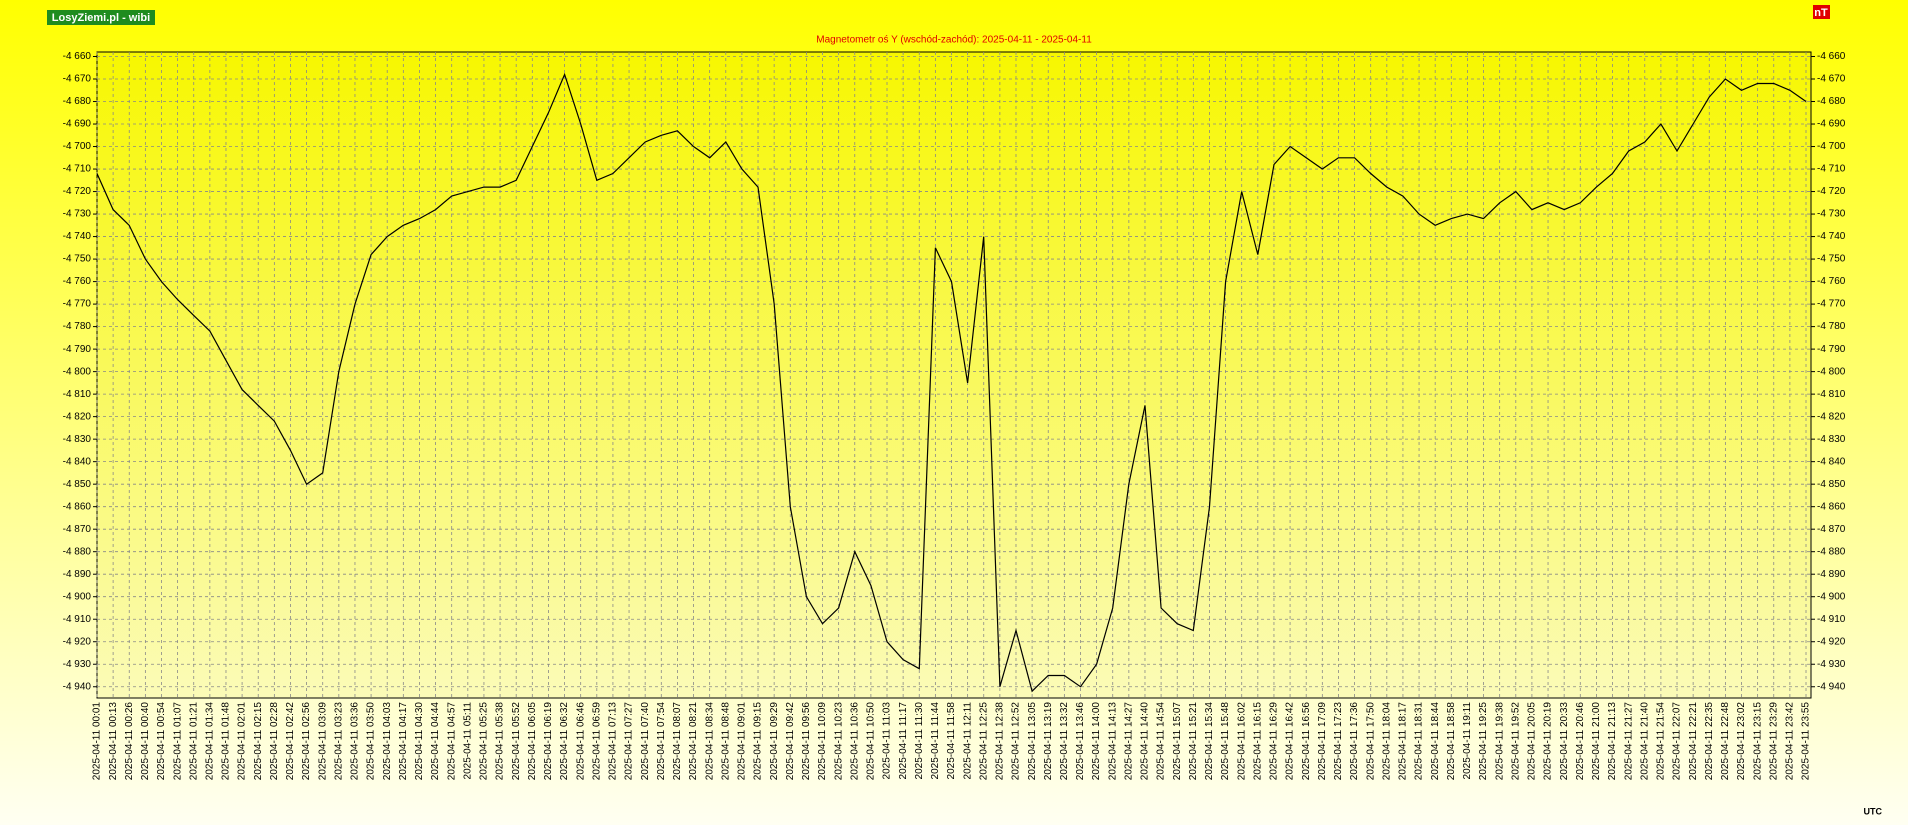 The width and height of the screenshot is (1908, 830). I want to click on x-tick-label: 2025-04-11 16:56, so click(1306, 741).